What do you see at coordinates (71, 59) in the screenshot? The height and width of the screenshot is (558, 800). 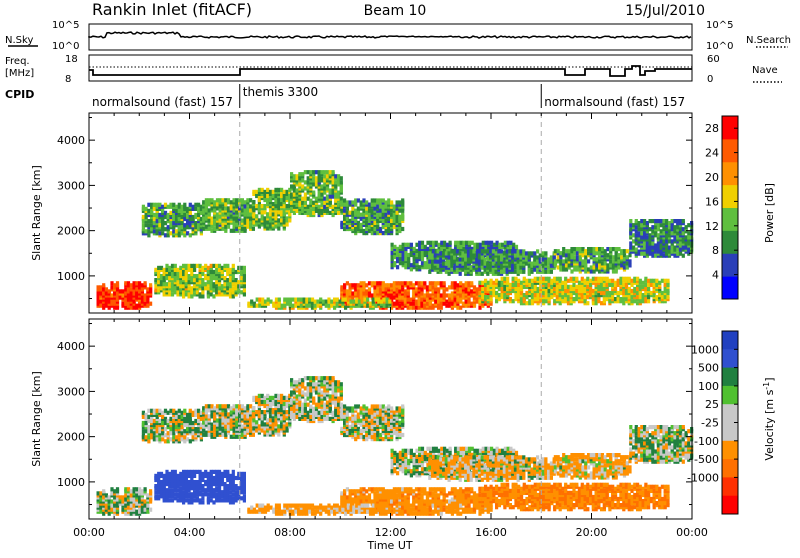 I see `freq-tick-top: 18` at bounding box center [71, 59].